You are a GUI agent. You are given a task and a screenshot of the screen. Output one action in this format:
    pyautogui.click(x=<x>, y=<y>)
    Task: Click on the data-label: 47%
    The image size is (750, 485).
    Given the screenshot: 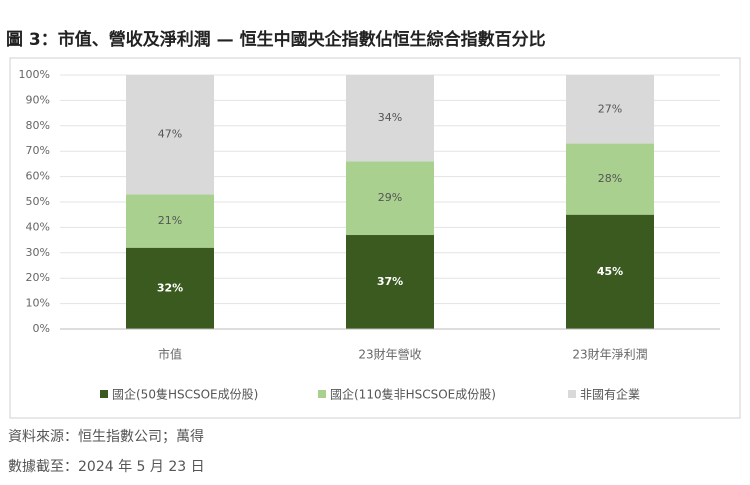 What is the action you would take?
    pyautogui.click(x=170, y=134)
    